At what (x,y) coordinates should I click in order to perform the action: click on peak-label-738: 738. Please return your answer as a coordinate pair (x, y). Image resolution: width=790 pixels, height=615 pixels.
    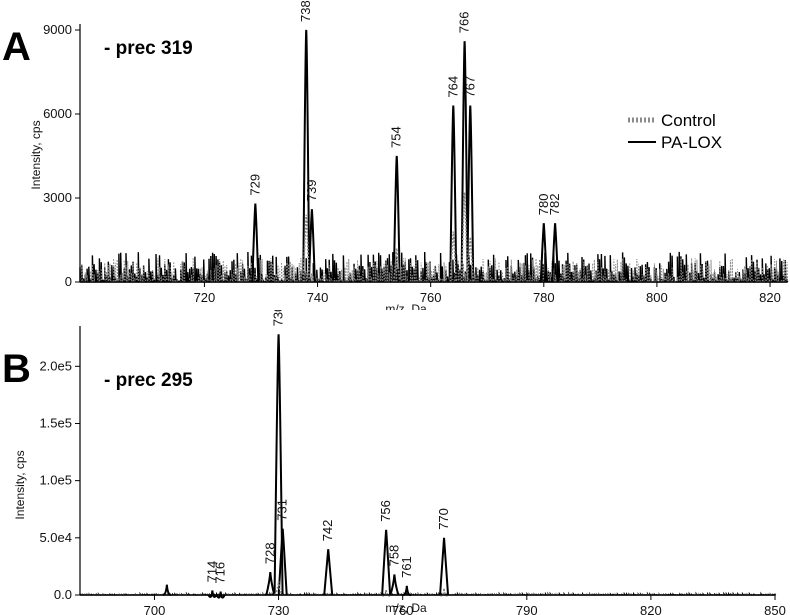
    Looking at the image, I should click on (305, 11).